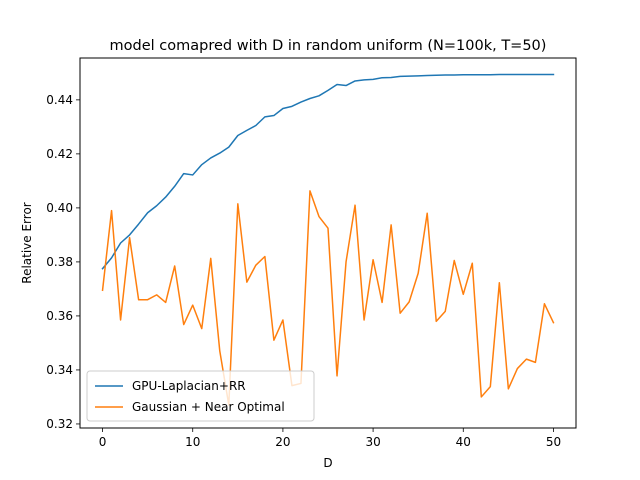 The height and width of the screenshot is (480, 640). What do you see at coordinates (27, 243) in the screenshot?
I see `y-axis-title: Relative Error` at bounding box center [27, 243].